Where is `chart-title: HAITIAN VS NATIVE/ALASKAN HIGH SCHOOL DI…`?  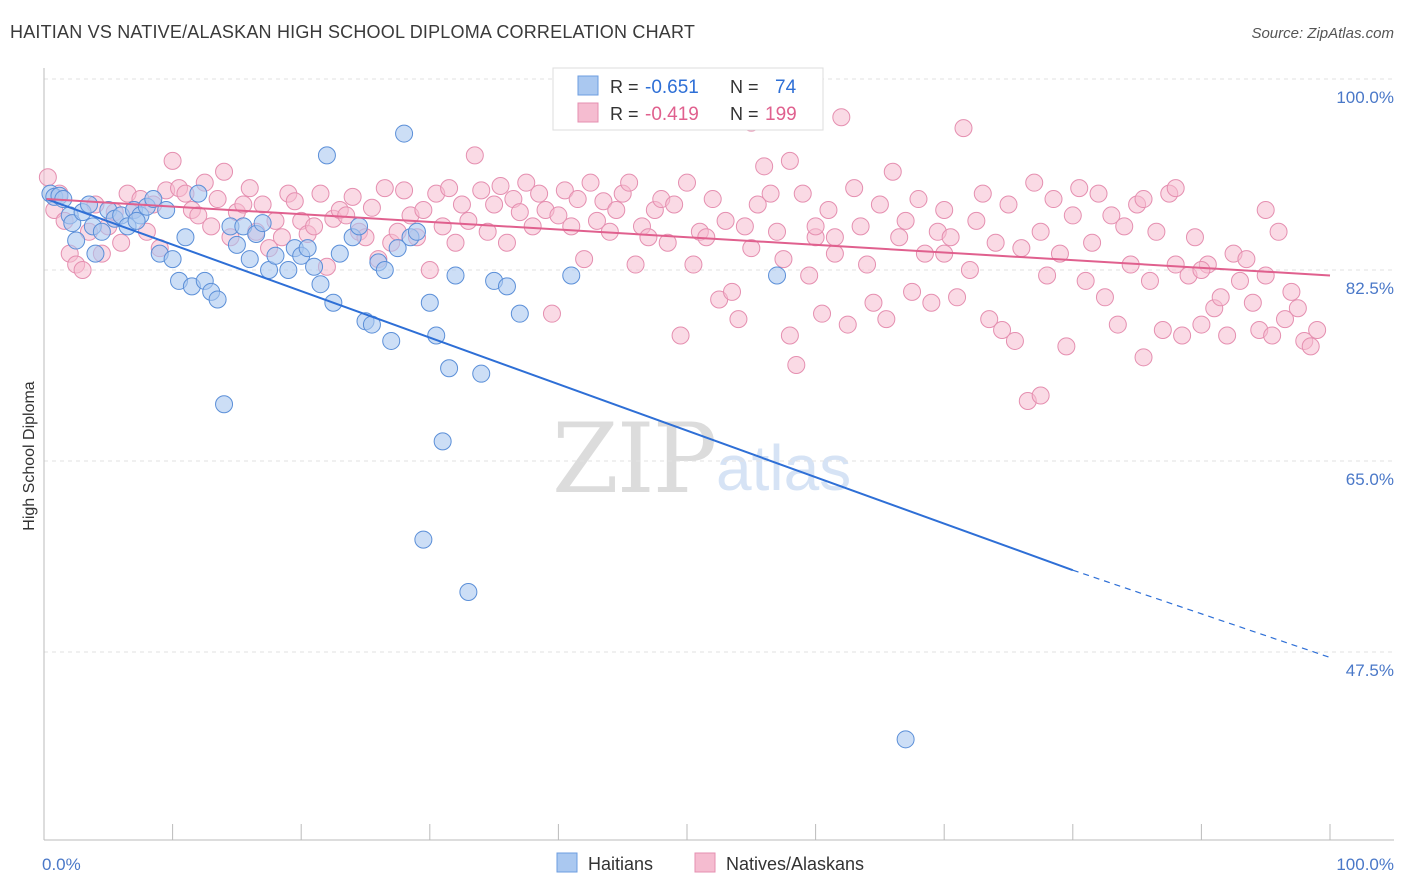
chart-title: HAITIAN VS NATIVE/ALASKAN HIGH SCHOOL DI… is located at coordinates (352, 32).